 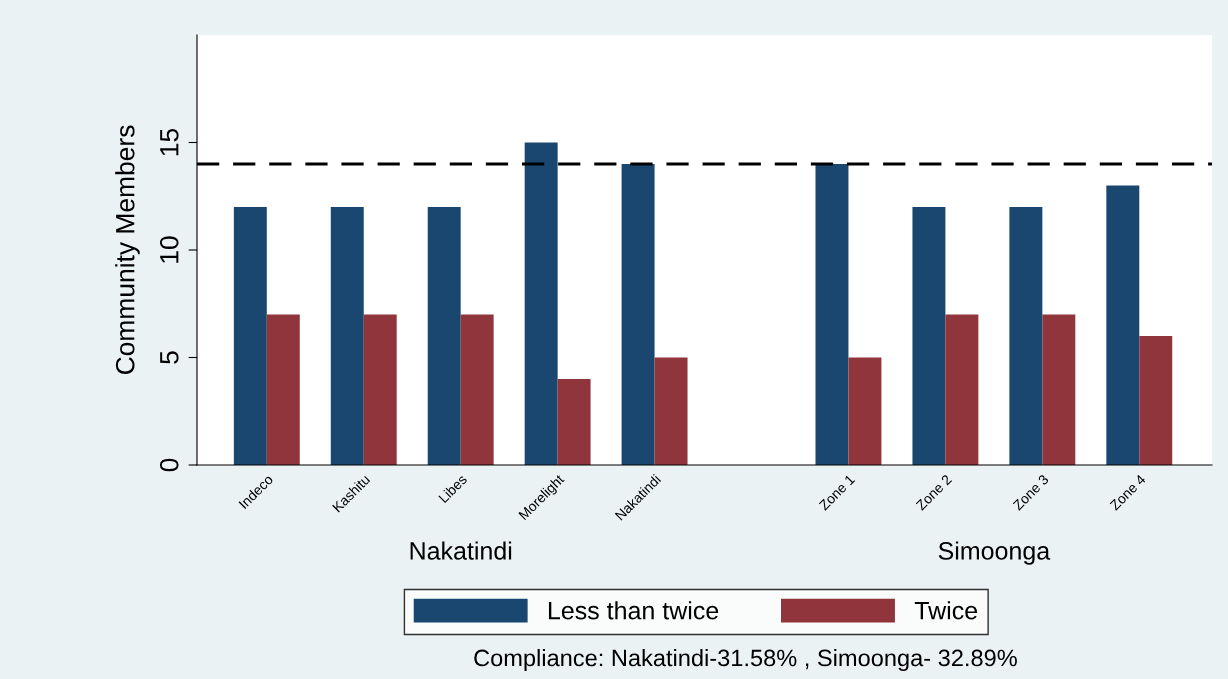 I want to click on text: Simoonga, so click(x=994, y=553).